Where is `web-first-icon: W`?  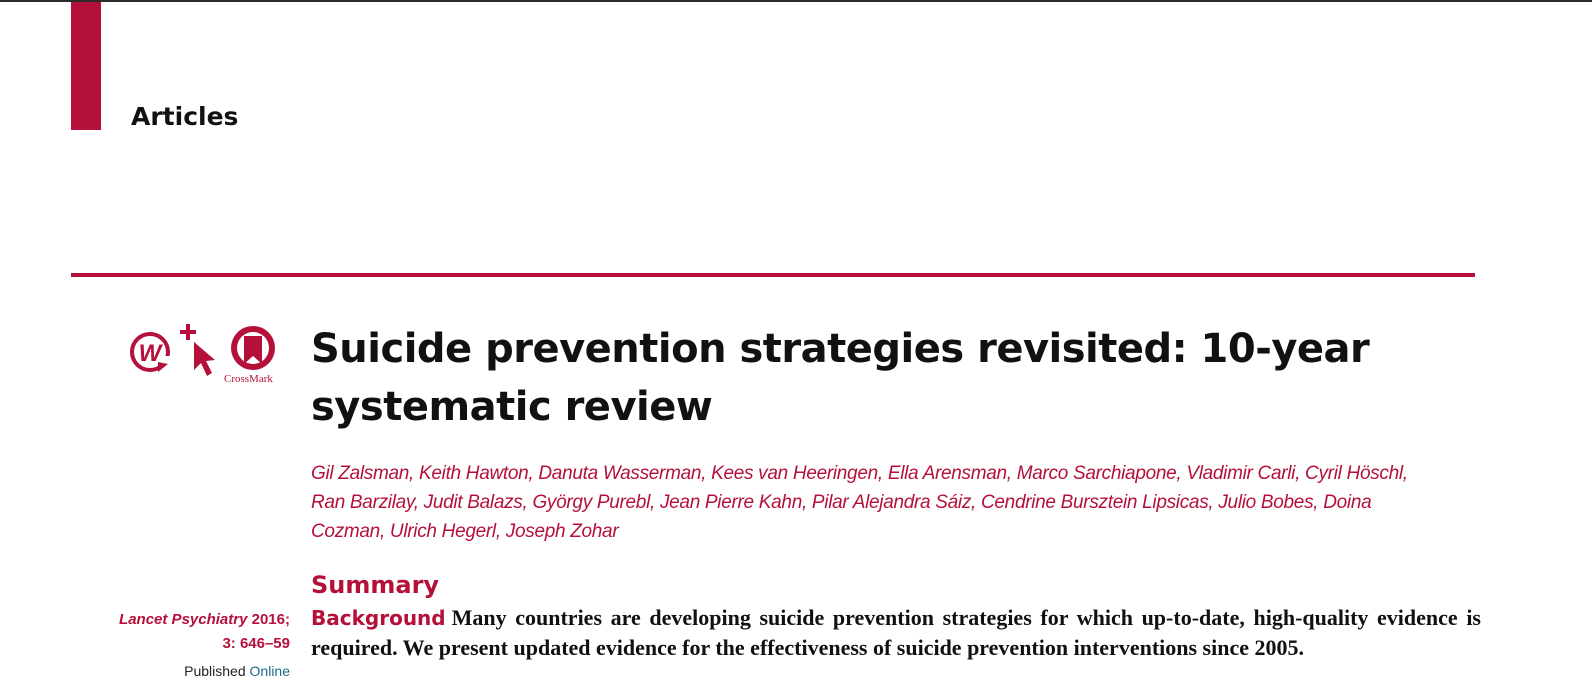 web-first-icon: W is located at coordinates (151, 352).